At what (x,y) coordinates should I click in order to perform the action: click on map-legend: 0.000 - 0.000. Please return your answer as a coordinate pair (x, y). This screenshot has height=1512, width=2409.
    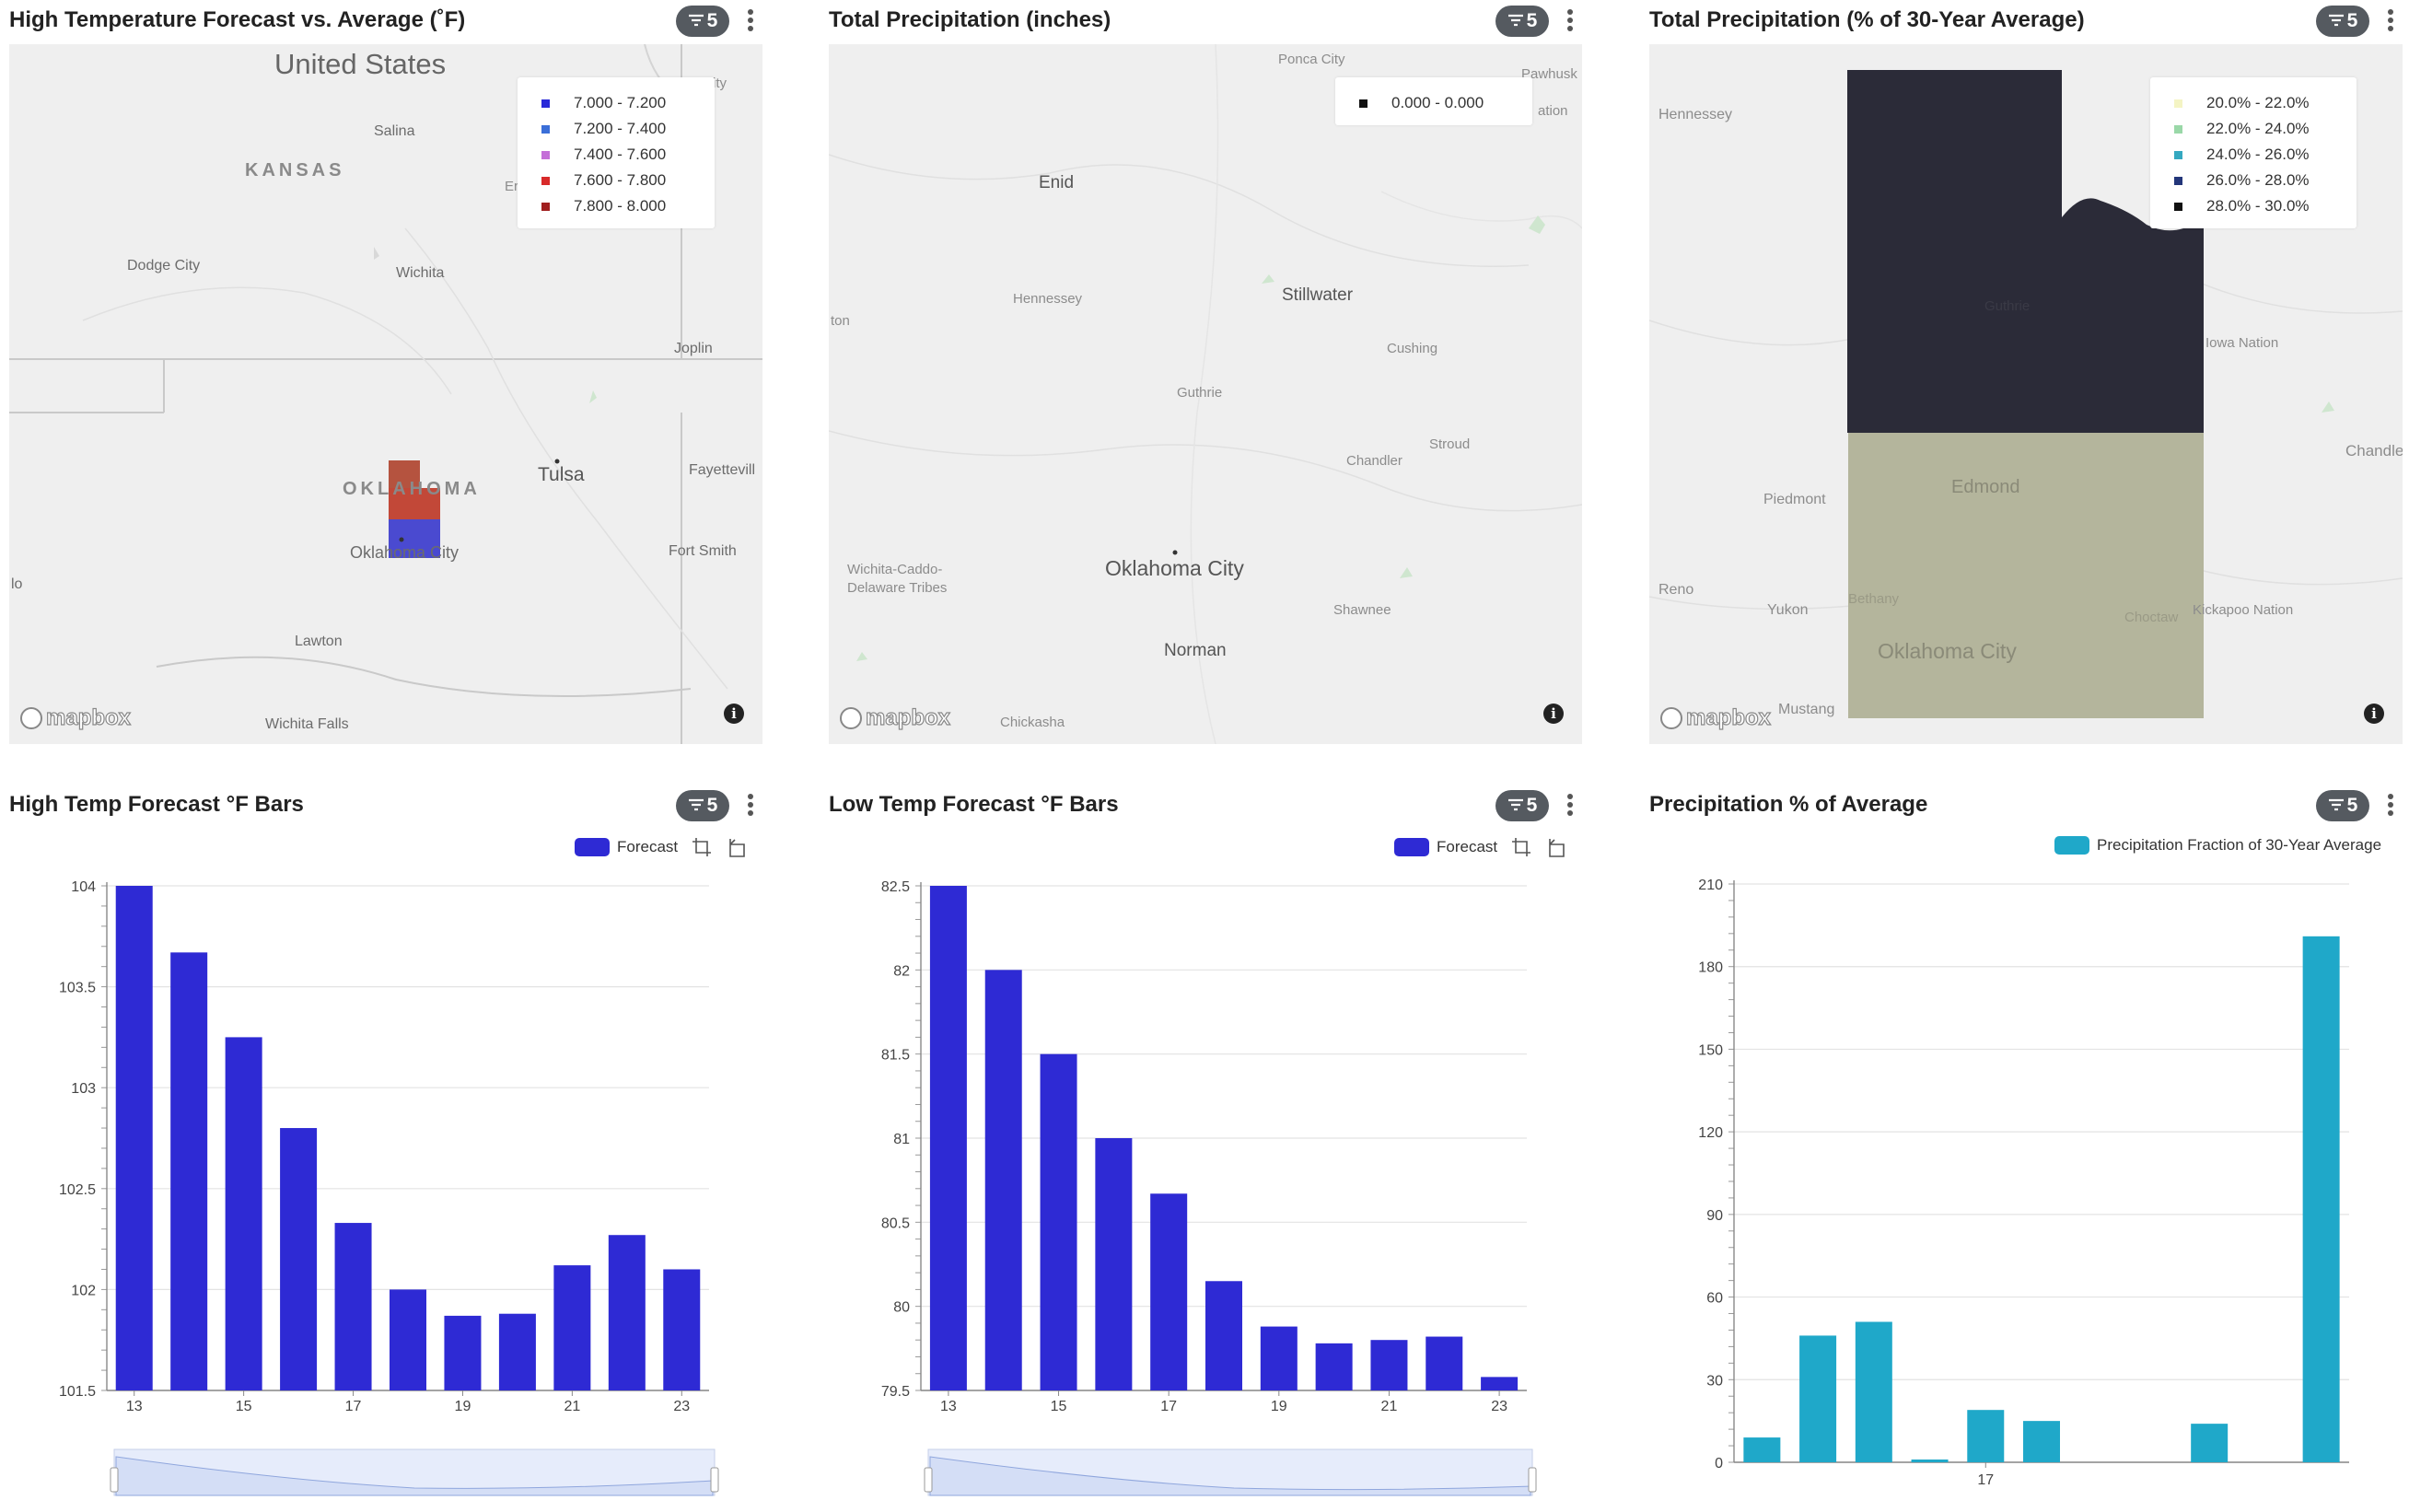
    Looking at the image, I should click on (1433, 101).